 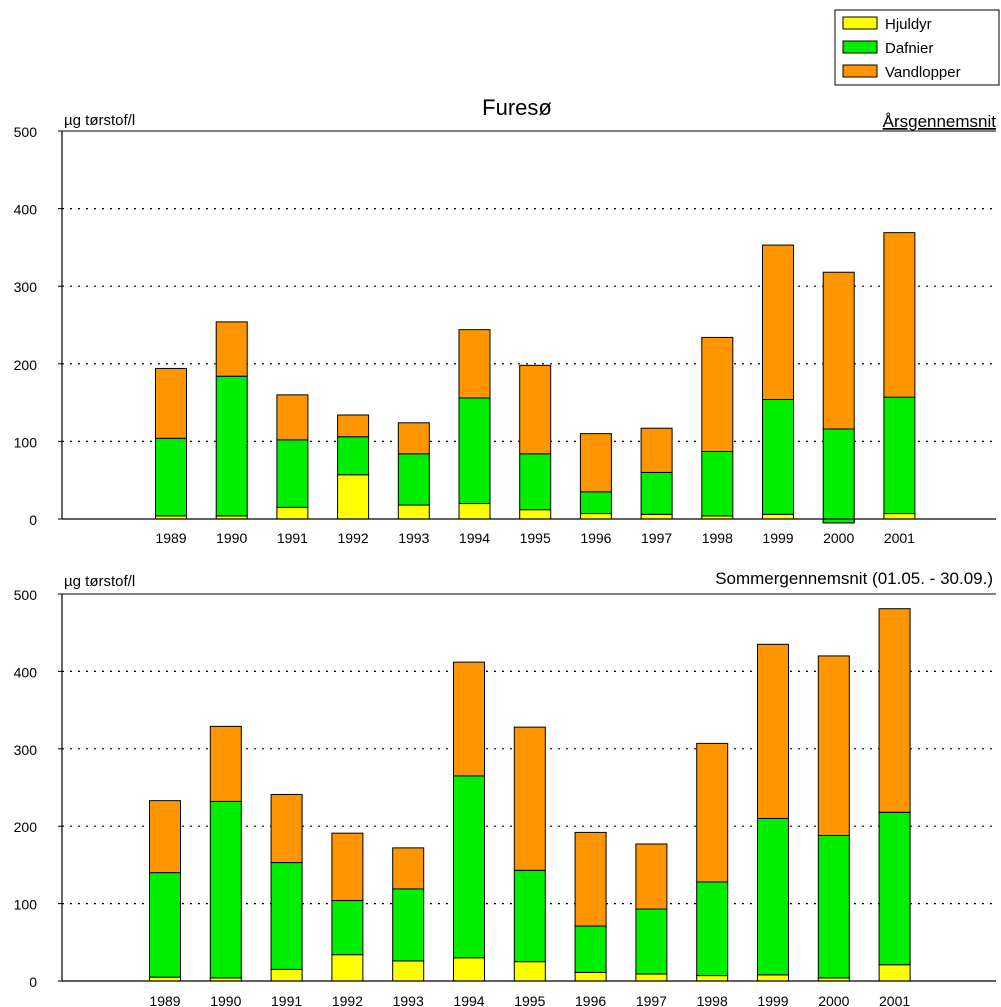 What do you see at coordinates (899, 455) in the screenshot?
I see `bar-segment-dafnier-2001` at bounding box center [899, 455].